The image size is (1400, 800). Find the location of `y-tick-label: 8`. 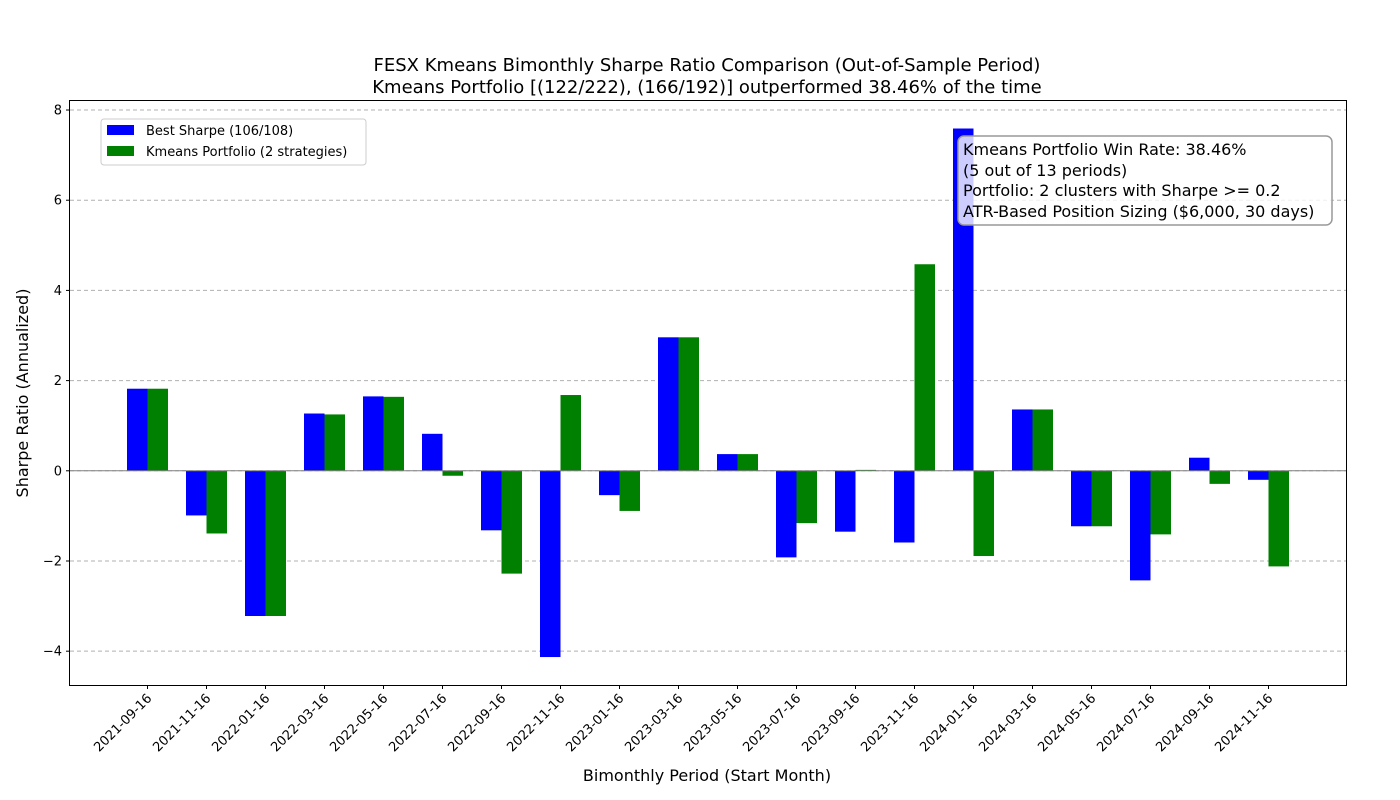

y-tick-label: 8 is located at coordinates (58, 111).